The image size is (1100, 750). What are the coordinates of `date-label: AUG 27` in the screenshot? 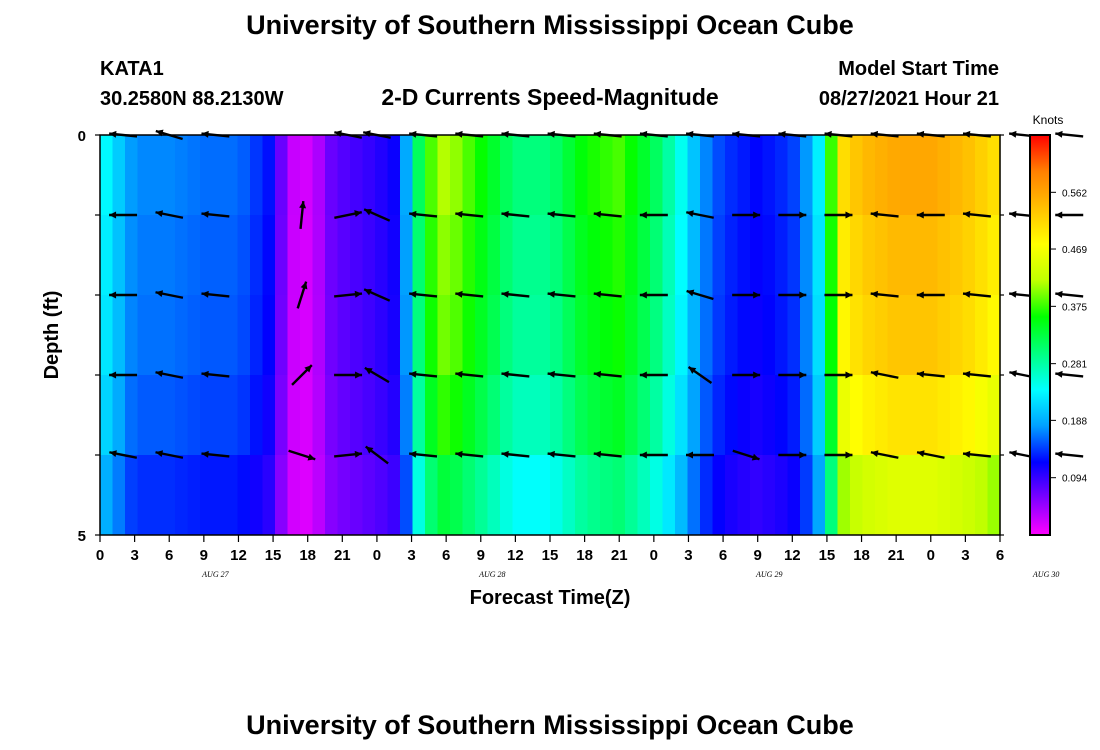 It's located at (215, 574).